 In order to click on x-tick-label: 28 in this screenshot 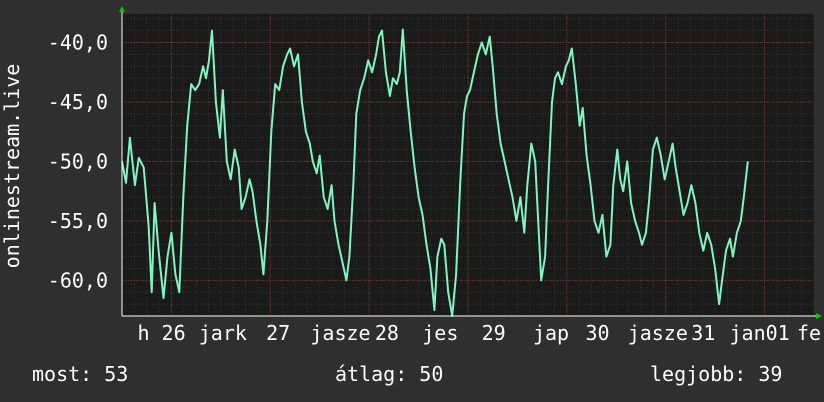, I will do `click(387, 333)`.